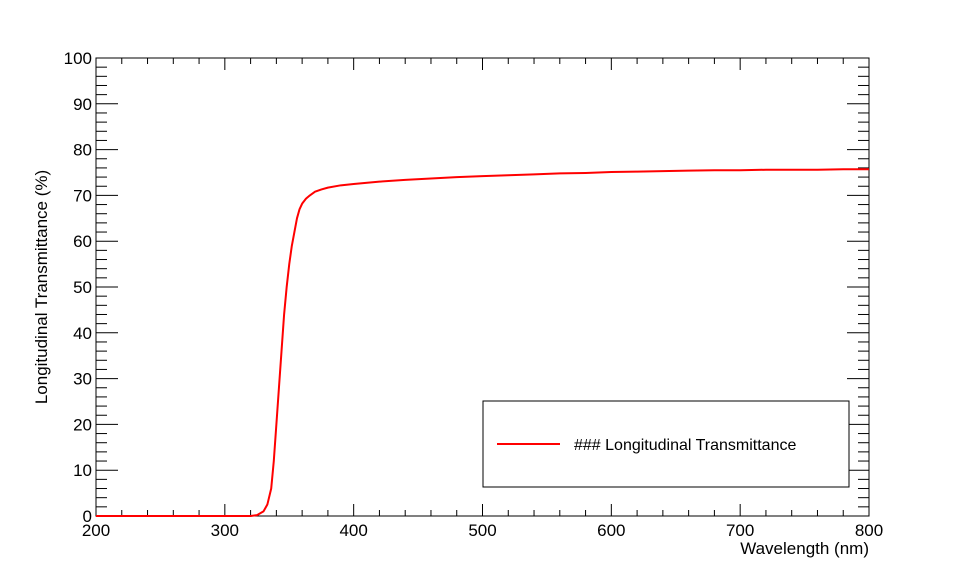  Describe the element at coordinates (82, 470) in the screenshot. I see `y-tick-label: 10` at that location.